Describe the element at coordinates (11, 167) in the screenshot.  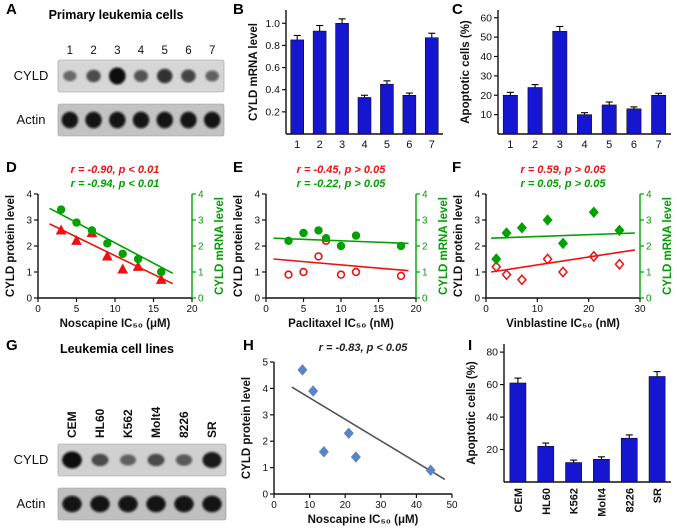
I see `panel-letter-d: D` at that location.